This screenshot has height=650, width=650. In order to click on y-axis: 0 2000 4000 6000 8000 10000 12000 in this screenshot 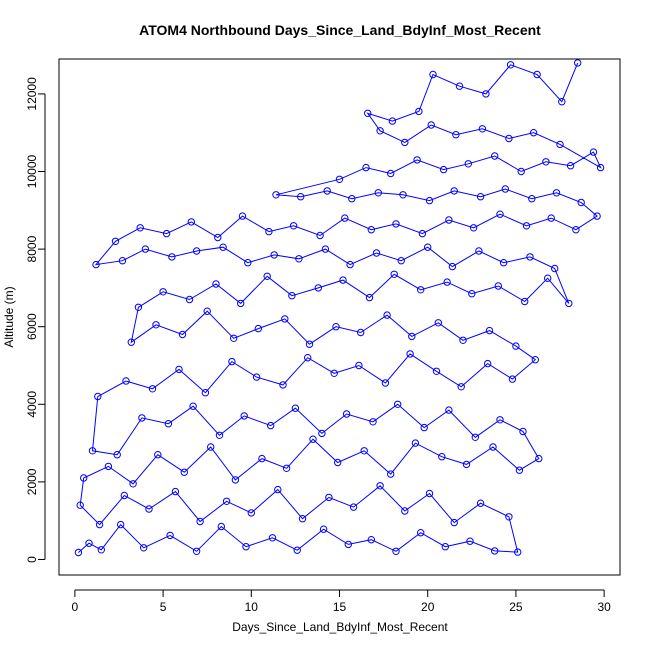, I will do `click(35, 320)`.